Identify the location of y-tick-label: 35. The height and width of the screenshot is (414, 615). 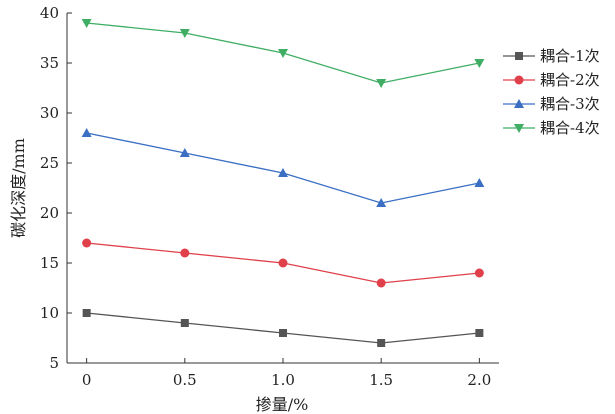
(49, 63).